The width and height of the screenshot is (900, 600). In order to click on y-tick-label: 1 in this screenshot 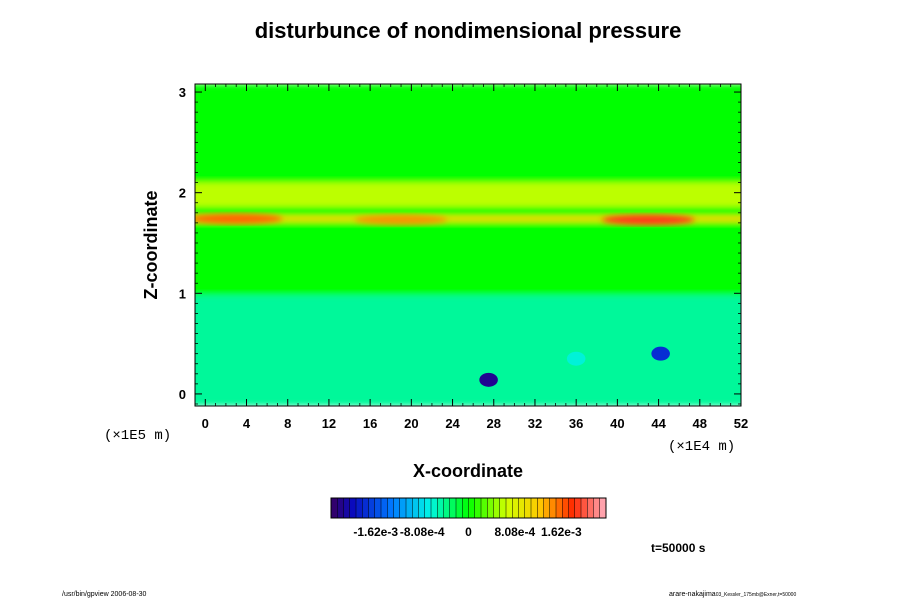, I will do `click(182, 293)`.